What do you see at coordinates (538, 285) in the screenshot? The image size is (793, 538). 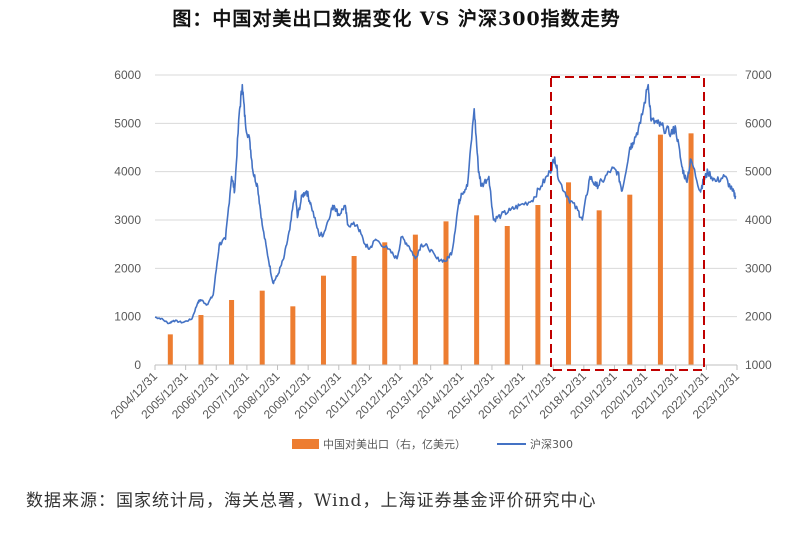 I see `bar-exports-2017` at bounding box center [538, 285].